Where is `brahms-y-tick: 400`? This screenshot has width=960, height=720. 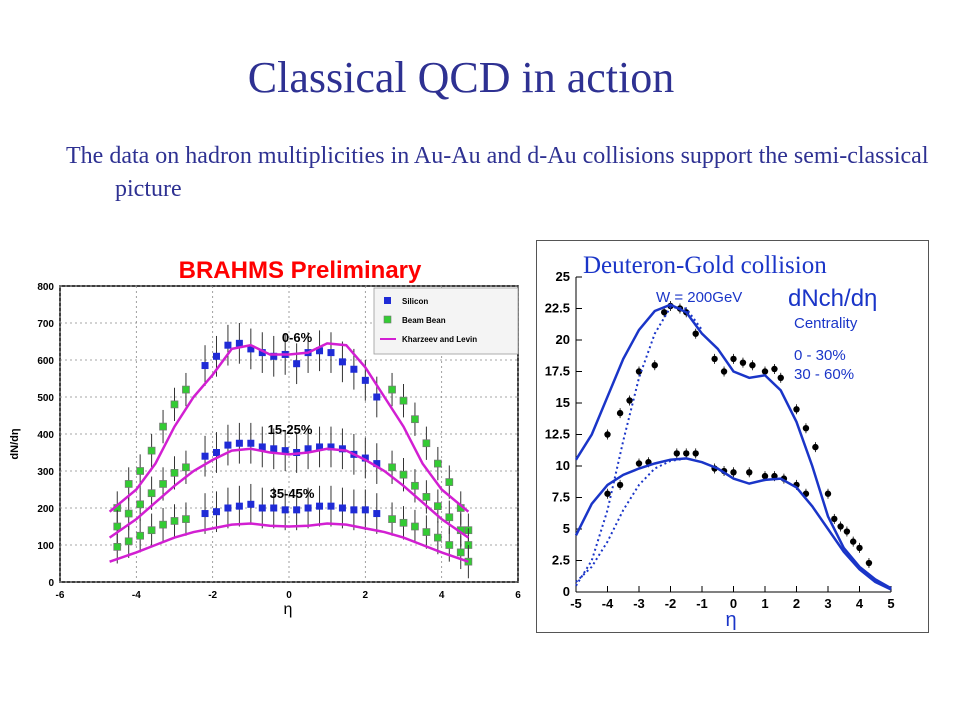
brahms-y-tick: 400 is located at coordinates (45, 435).